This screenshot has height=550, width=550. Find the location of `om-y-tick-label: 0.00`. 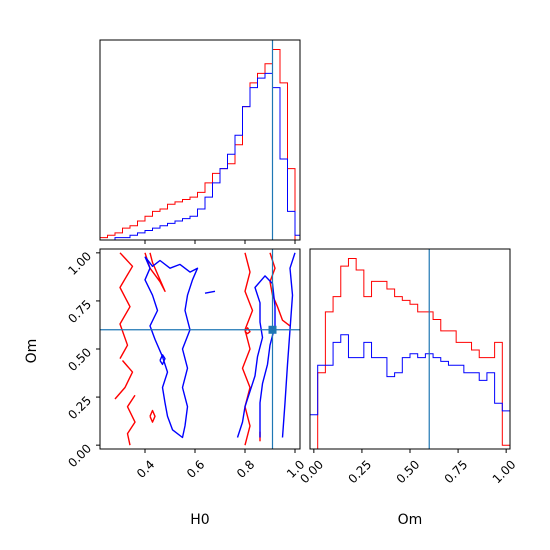

om-y-tick-label: 0.00 is located at coordinates (79, 455).